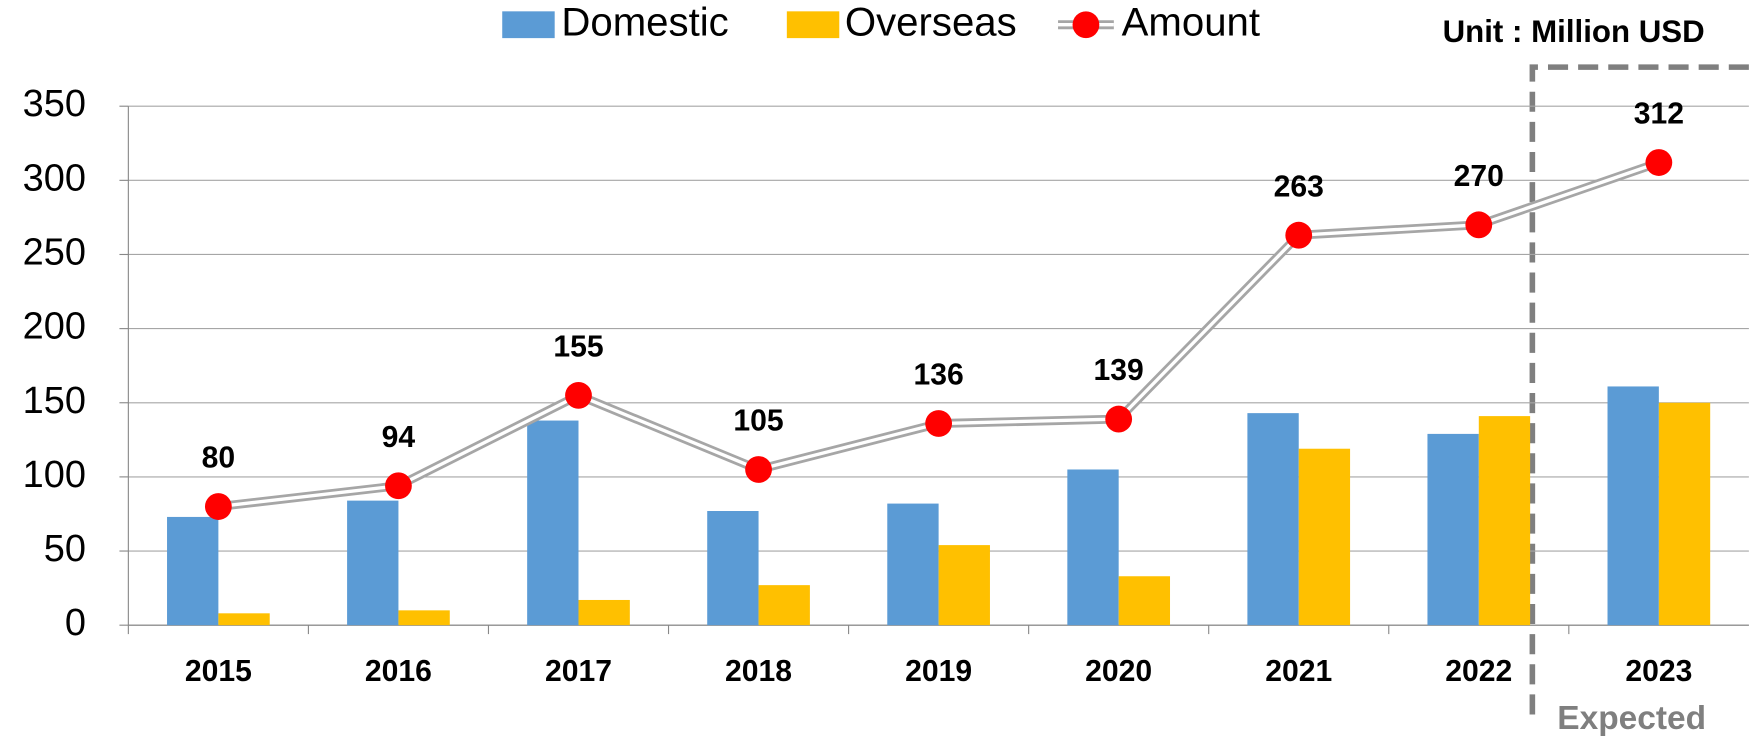 This screenshot has height=747, width=1750. I want to click on x-tick-label: 2023, so click(1658, 671).